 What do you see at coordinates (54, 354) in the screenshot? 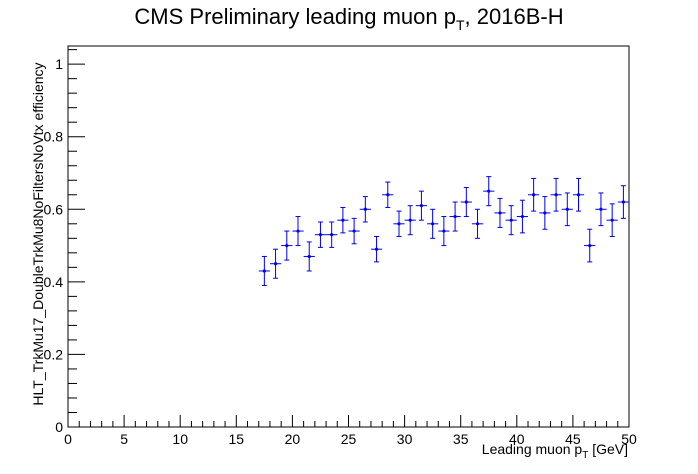
I see `y-tick-label: 0.2` at bounding box center [54, 354].